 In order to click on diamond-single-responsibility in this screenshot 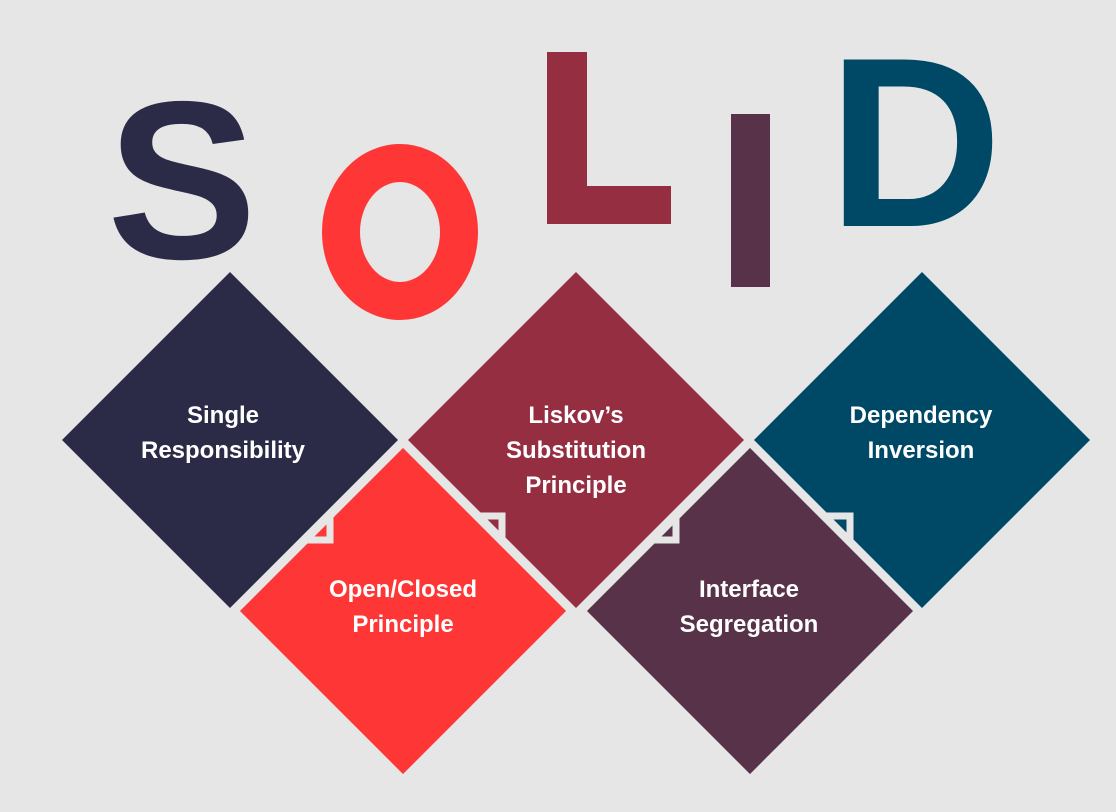, I will do `click(230, 440)`.